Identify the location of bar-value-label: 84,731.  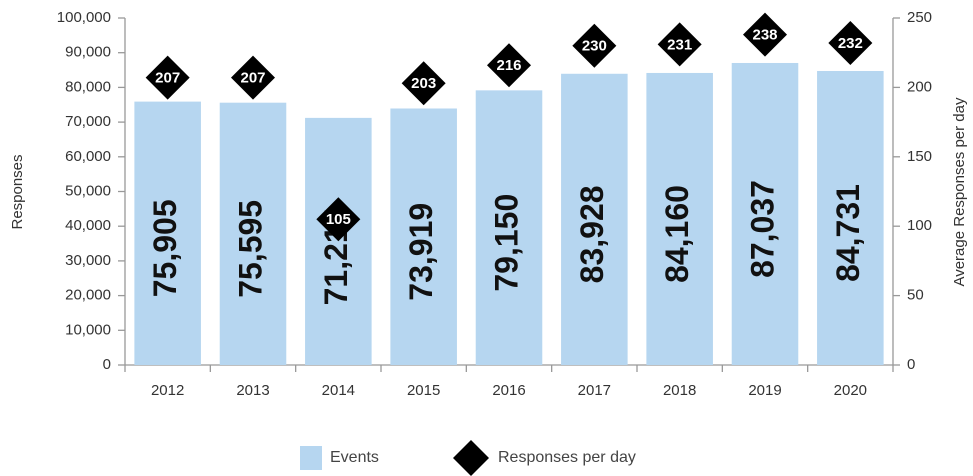
(848, 233).